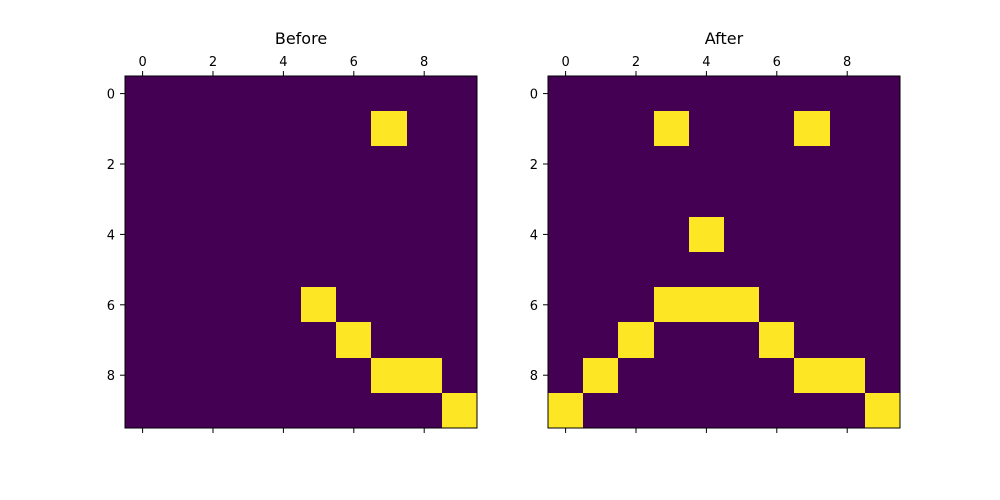 The height and width of the screenshot is (500, 1000). I want to click on before-cell-r4-c6, so click(353, 234).